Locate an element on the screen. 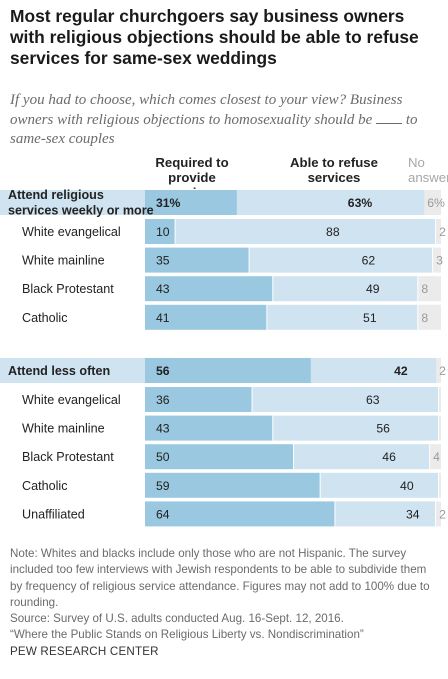 Image resolution: width=448 pixels, height=679 pixels. column-header-refuse: Able to refuse services is located at coordinates (334, 170).